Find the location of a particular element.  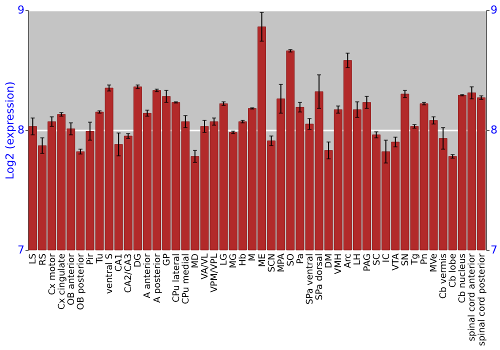

x-tick-label: spinal cord posterior is located at coordinates (482, 299).